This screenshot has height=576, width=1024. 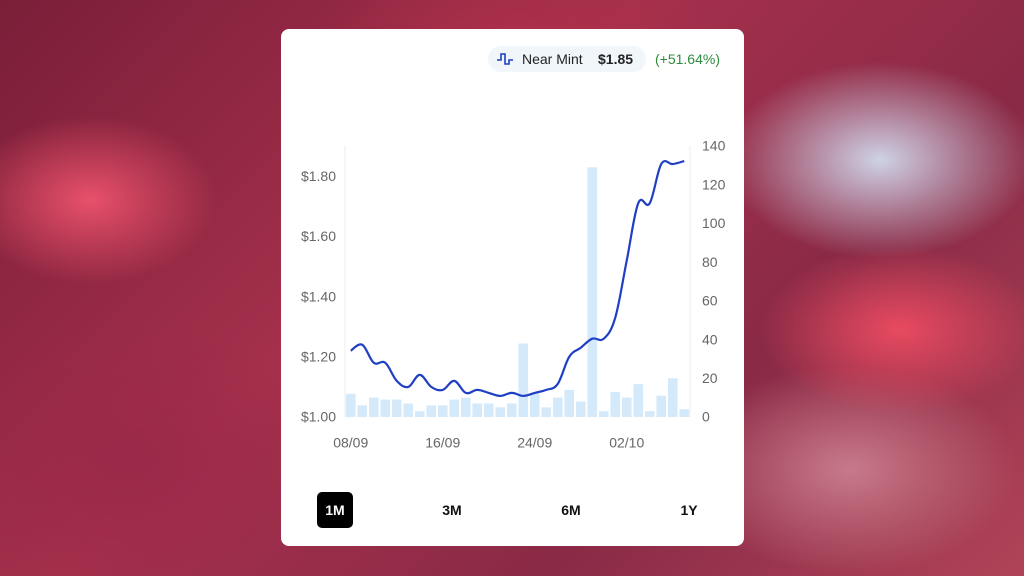 What do you see at coordinates (689, 510) in the screenshot?
I see `range-button: 1Y` at bounding box center [689, 510].